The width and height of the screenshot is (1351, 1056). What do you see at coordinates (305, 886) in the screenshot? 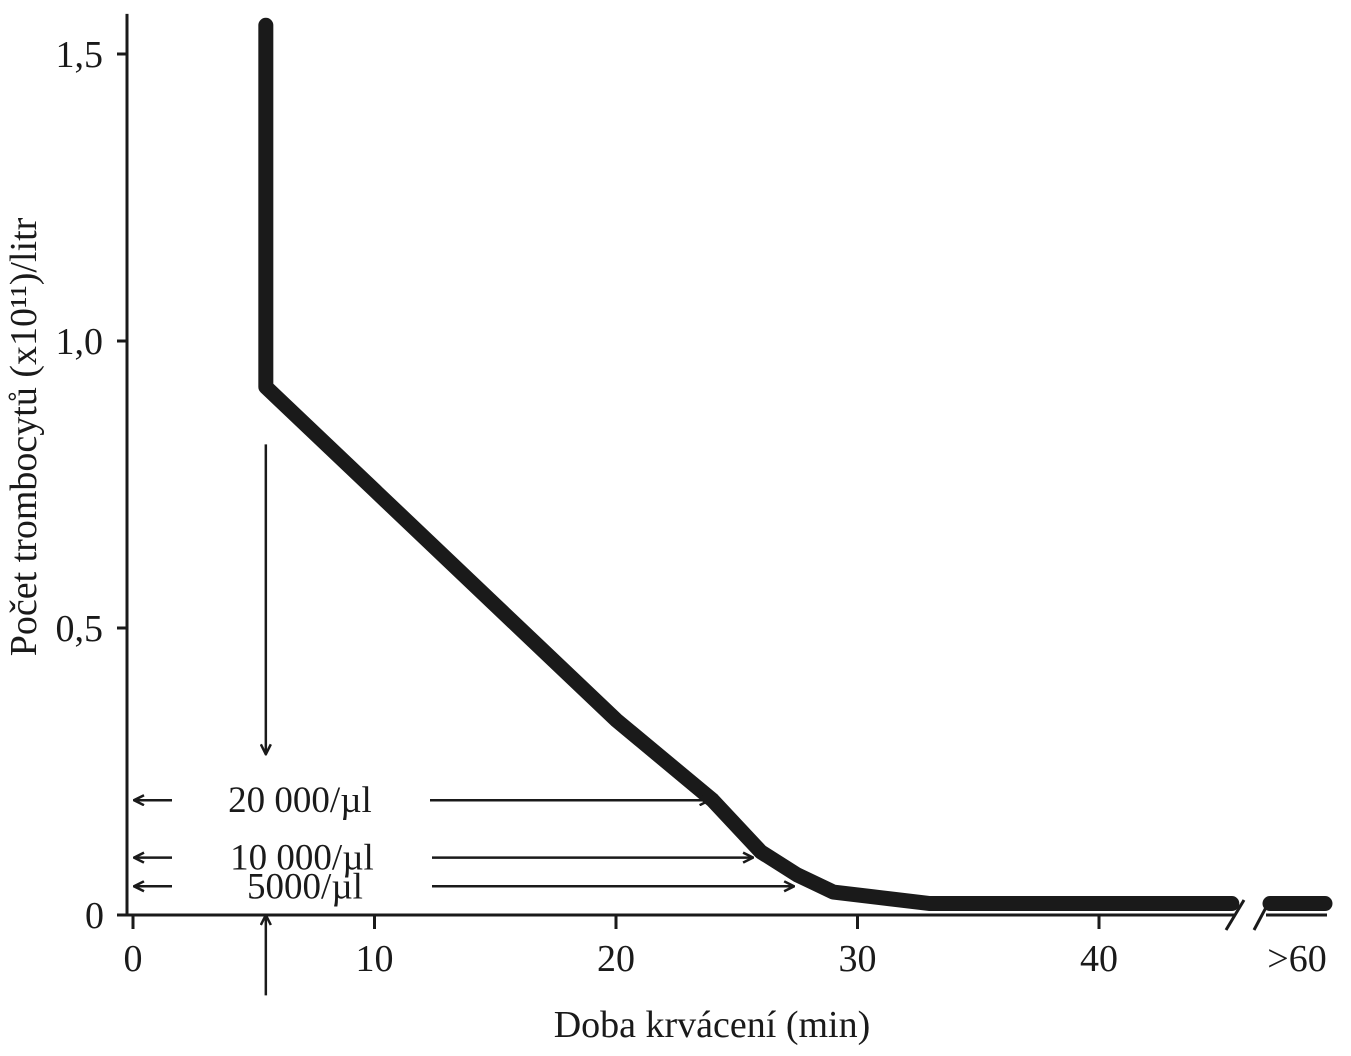
I see `annotation-label: 5000/µl` at bounding box center [305, 886].